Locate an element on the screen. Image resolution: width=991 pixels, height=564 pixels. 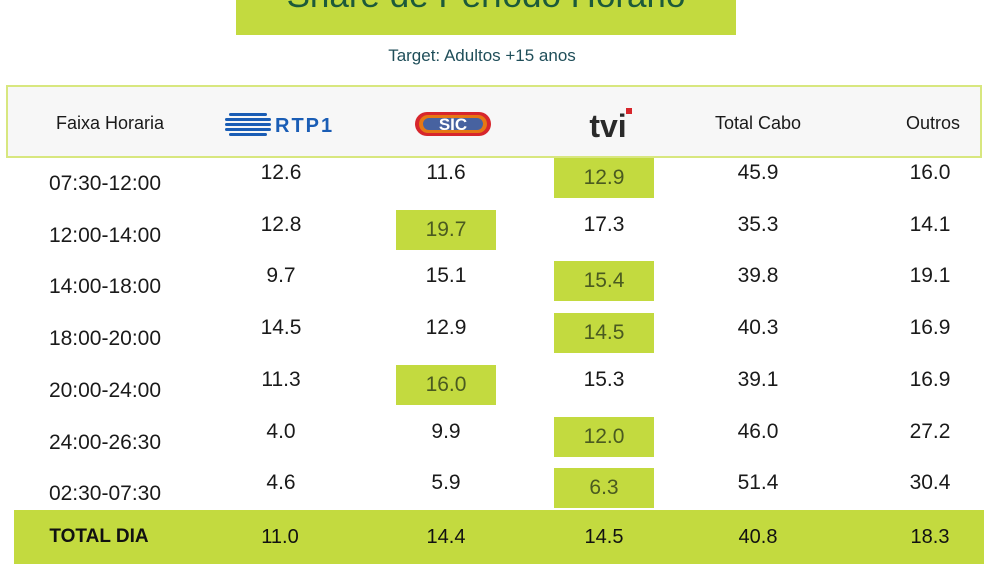
sic-cell: 15.1 is located at coordinates (446, 275).